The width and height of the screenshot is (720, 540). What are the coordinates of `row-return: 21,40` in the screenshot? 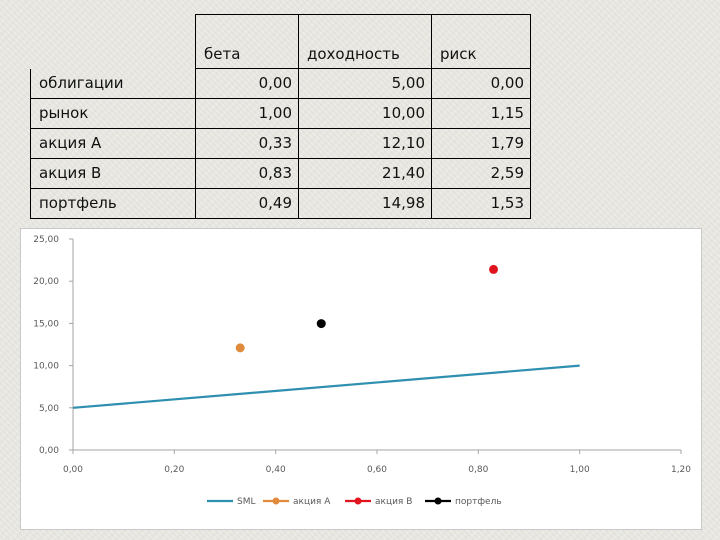 It's located at (365, 173).